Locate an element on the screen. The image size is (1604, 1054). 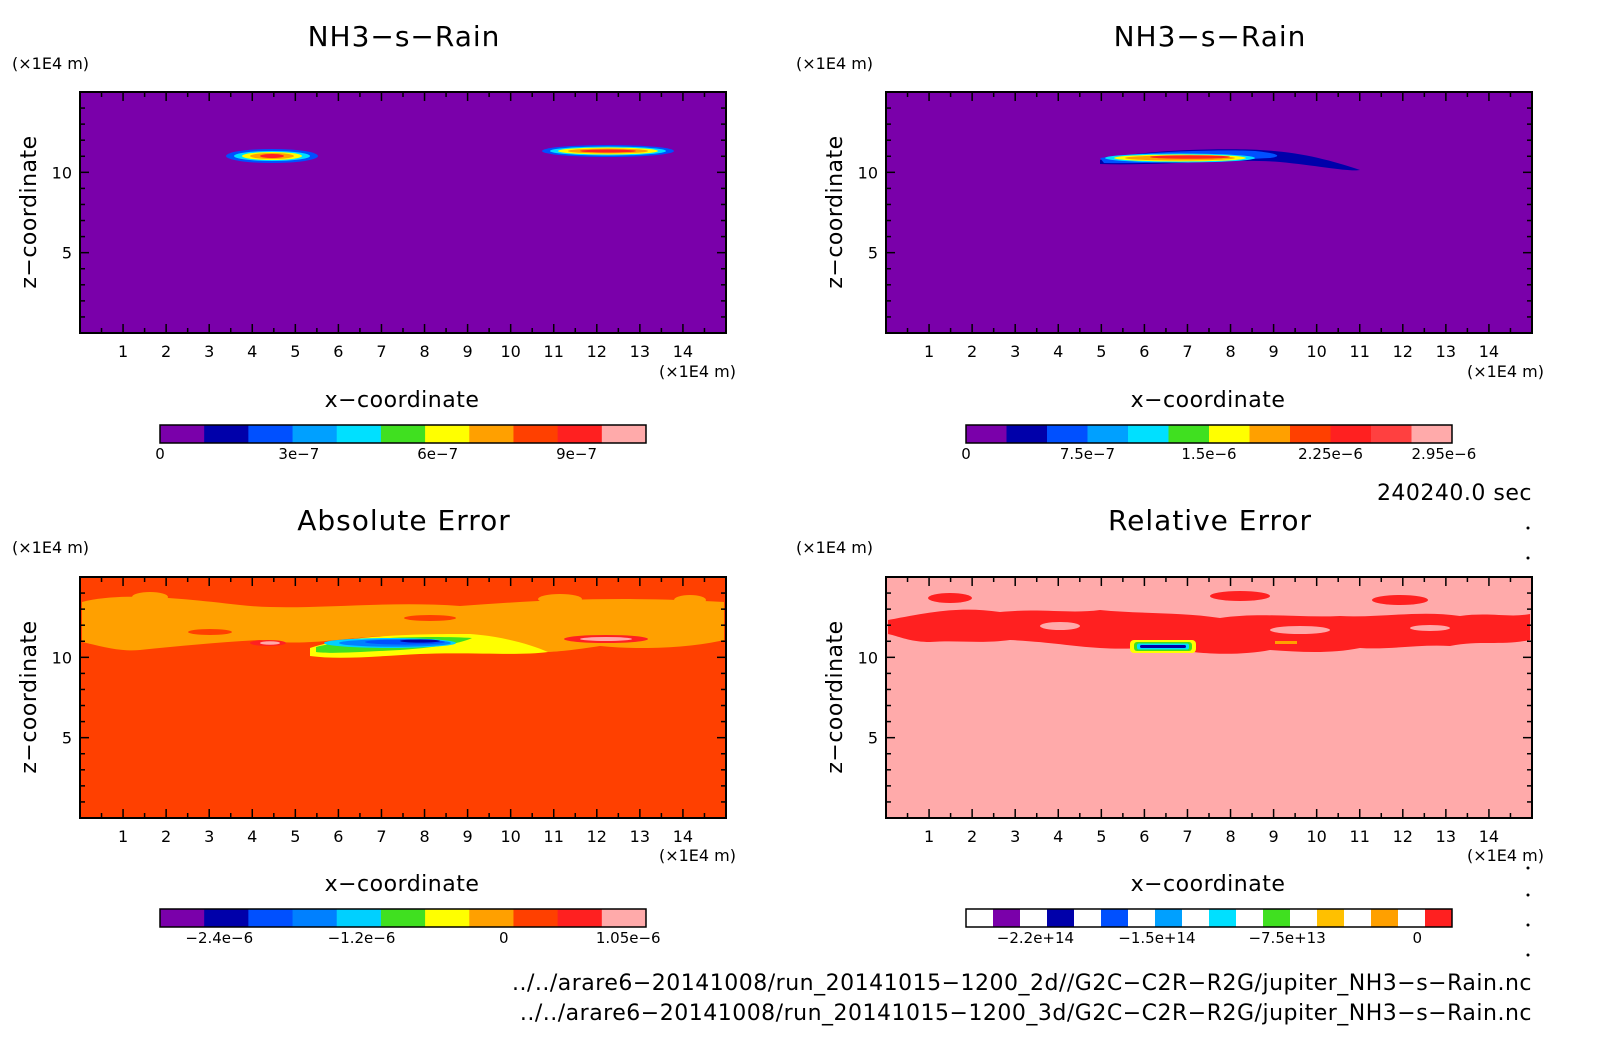
colorbar-label: 7.5e−7 is located at coordinates (1087, 454).